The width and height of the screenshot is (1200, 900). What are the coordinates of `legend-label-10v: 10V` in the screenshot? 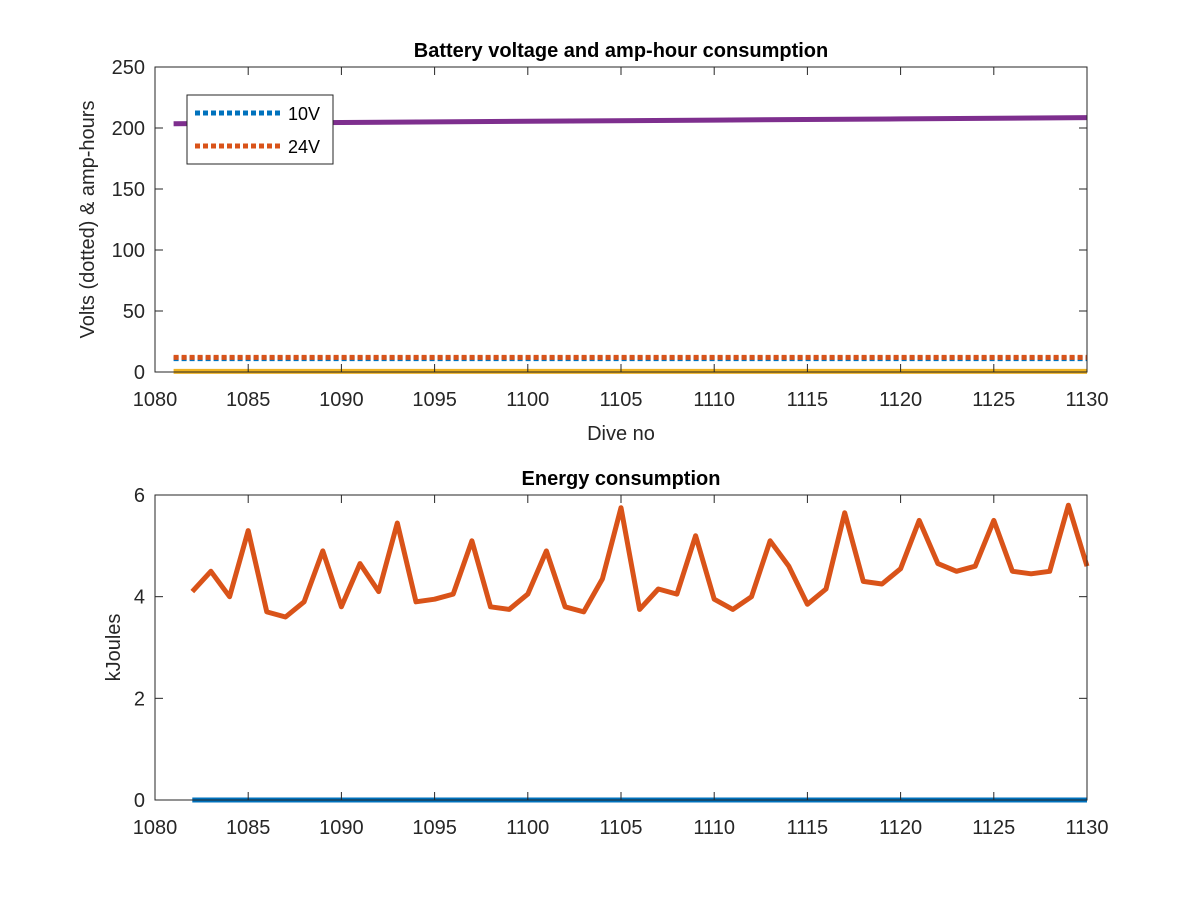 It's located at (304, 114).